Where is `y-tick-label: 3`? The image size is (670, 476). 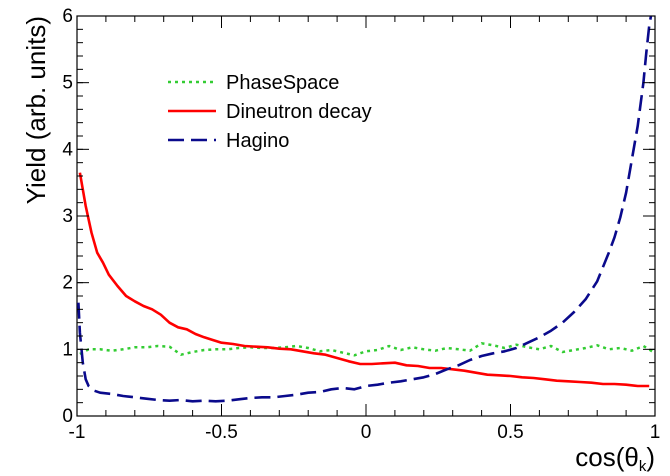 y-tick-label: 3 is located at coordinates (67, 216).